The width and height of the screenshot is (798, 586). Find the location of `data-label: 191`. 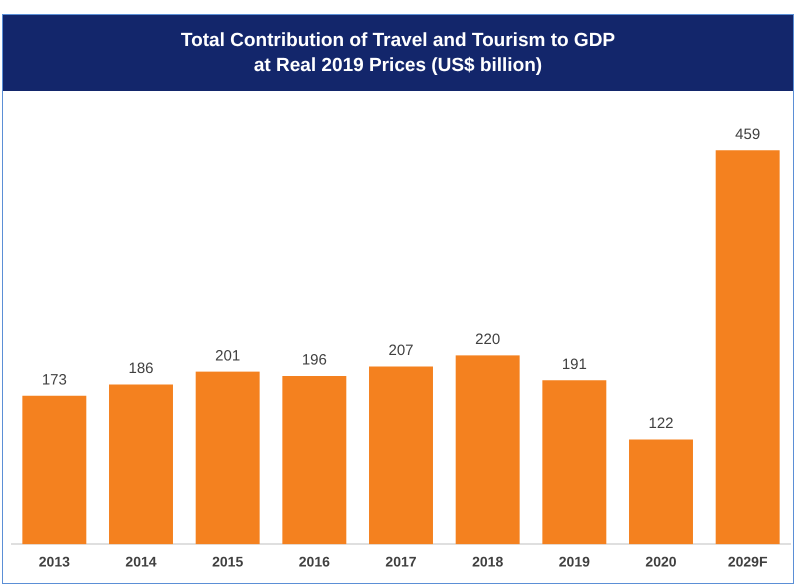

data-label: 191 is located at coordinates (574, 364).